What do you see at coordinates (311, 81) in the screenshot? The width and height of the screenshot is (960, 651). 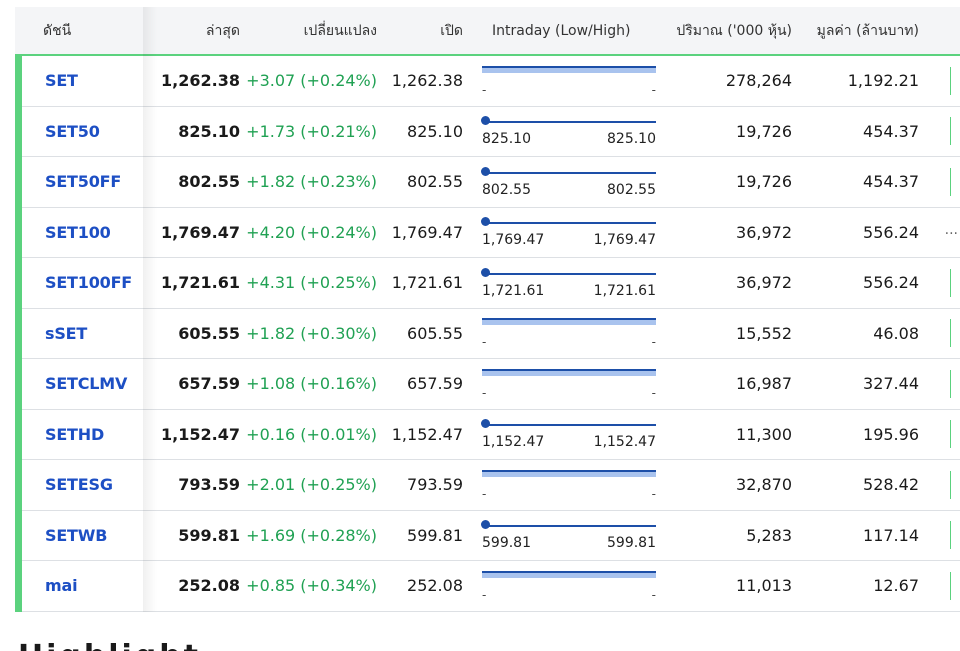 I see `change-value: +3.07 (+0.24%)` at bounding box center [311, 81].